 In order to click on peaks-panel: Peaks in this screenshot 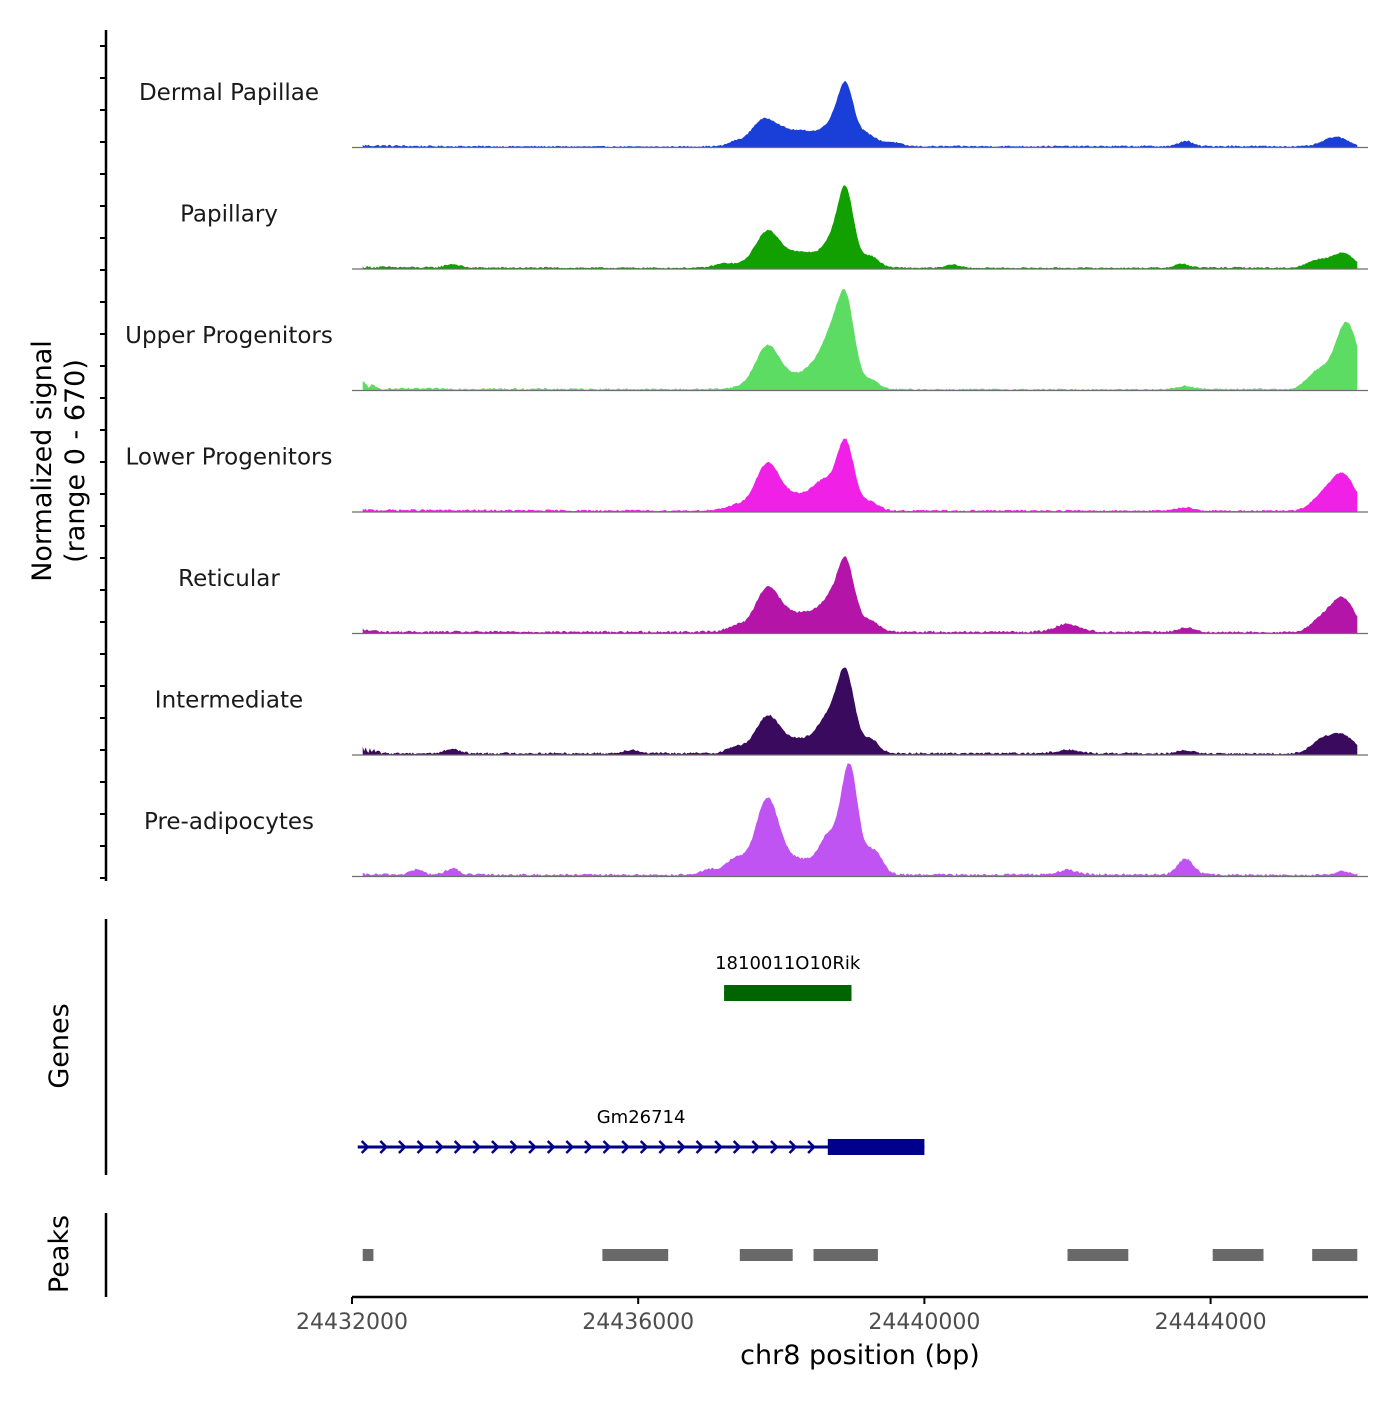, I will do `click(701, 1255)`.